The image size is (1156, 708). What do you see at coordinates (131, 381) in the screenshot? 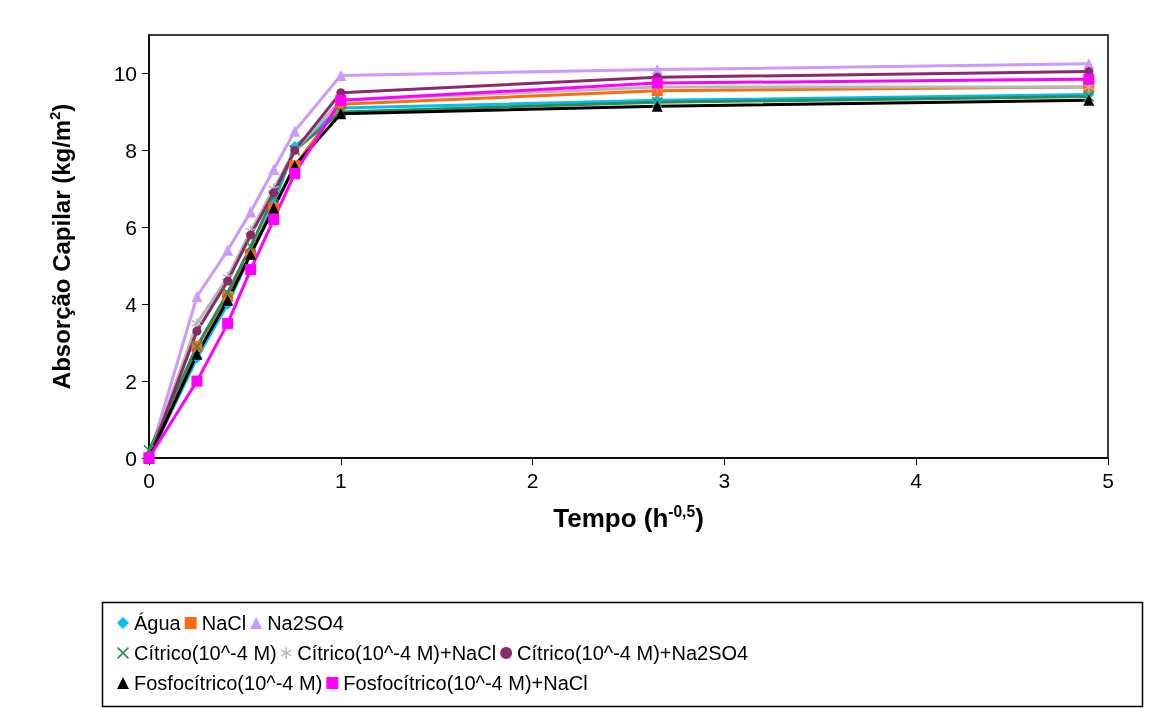
I see `y-tick-label: 2` at bounding box center [131, 381].